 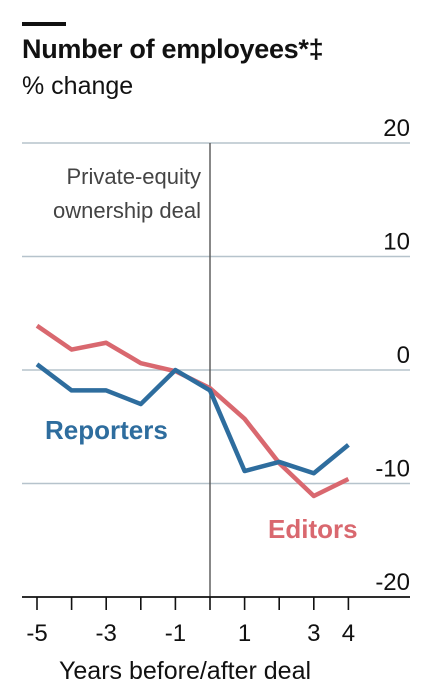 I want to click on deal-annotation-line2: ownership deal, so click(x=127, y=210).